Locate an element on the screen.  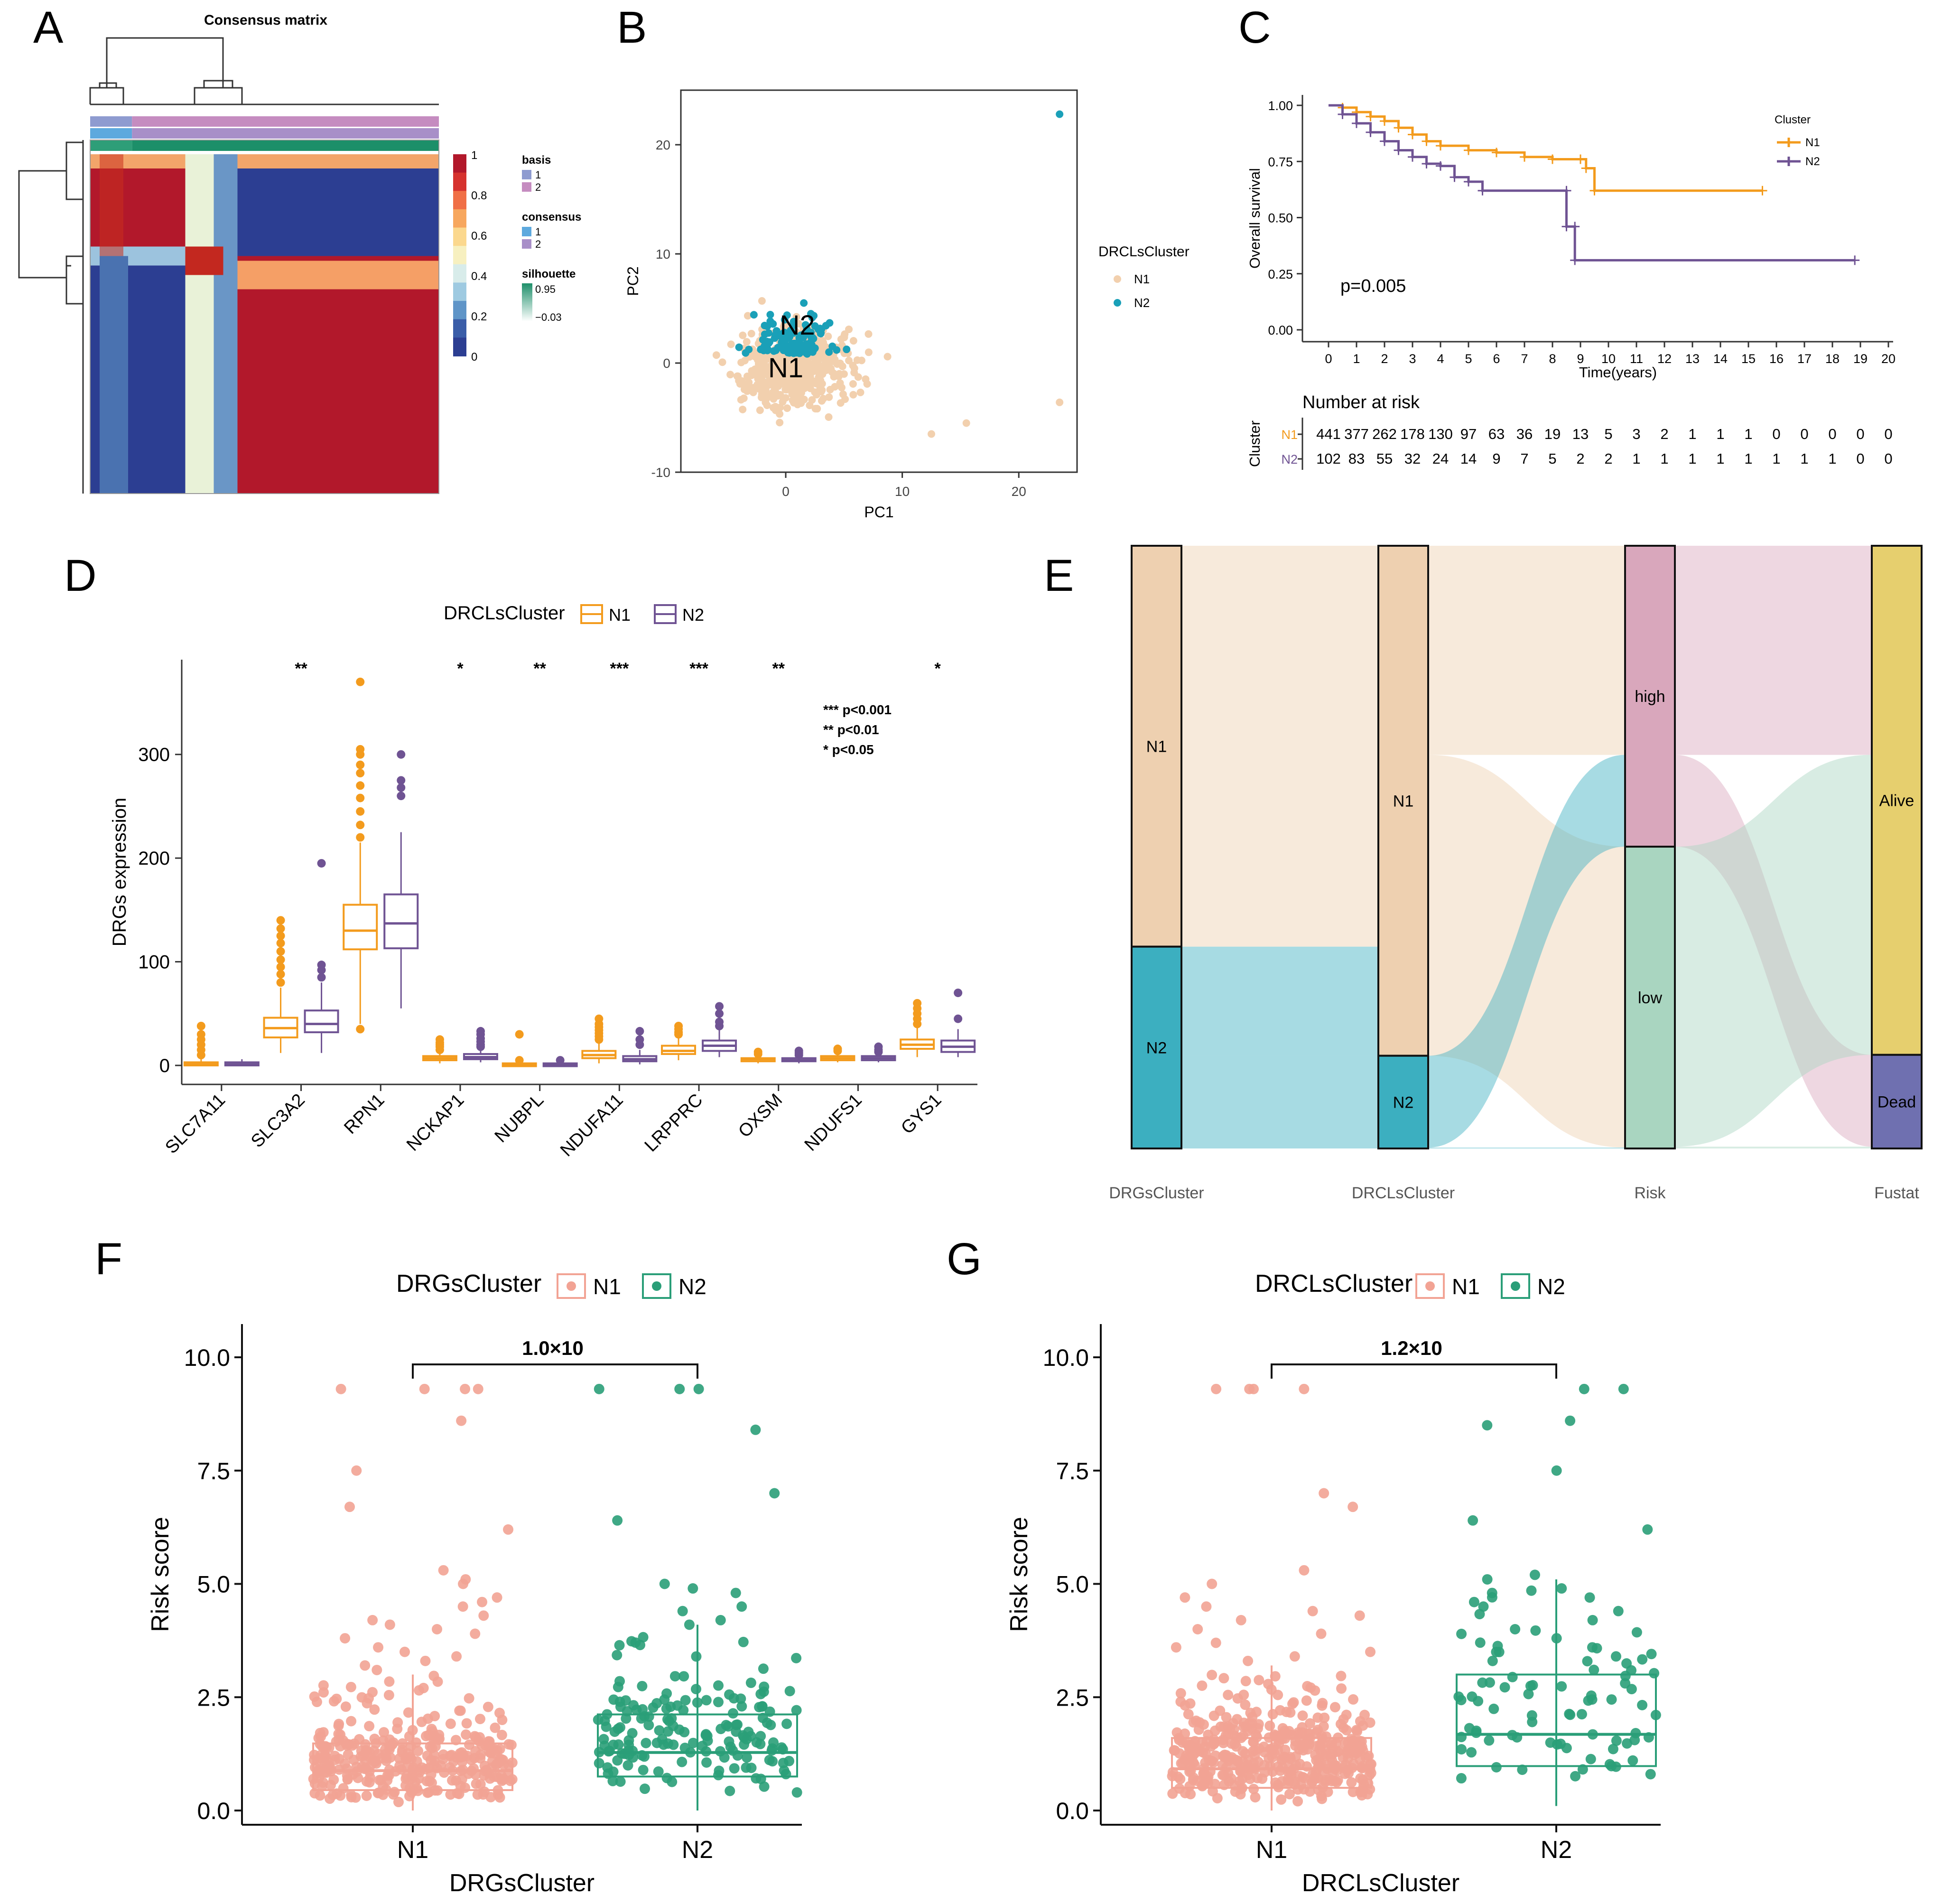
y-tick-label: 10.0 is located at coordinates (1066, 1357).